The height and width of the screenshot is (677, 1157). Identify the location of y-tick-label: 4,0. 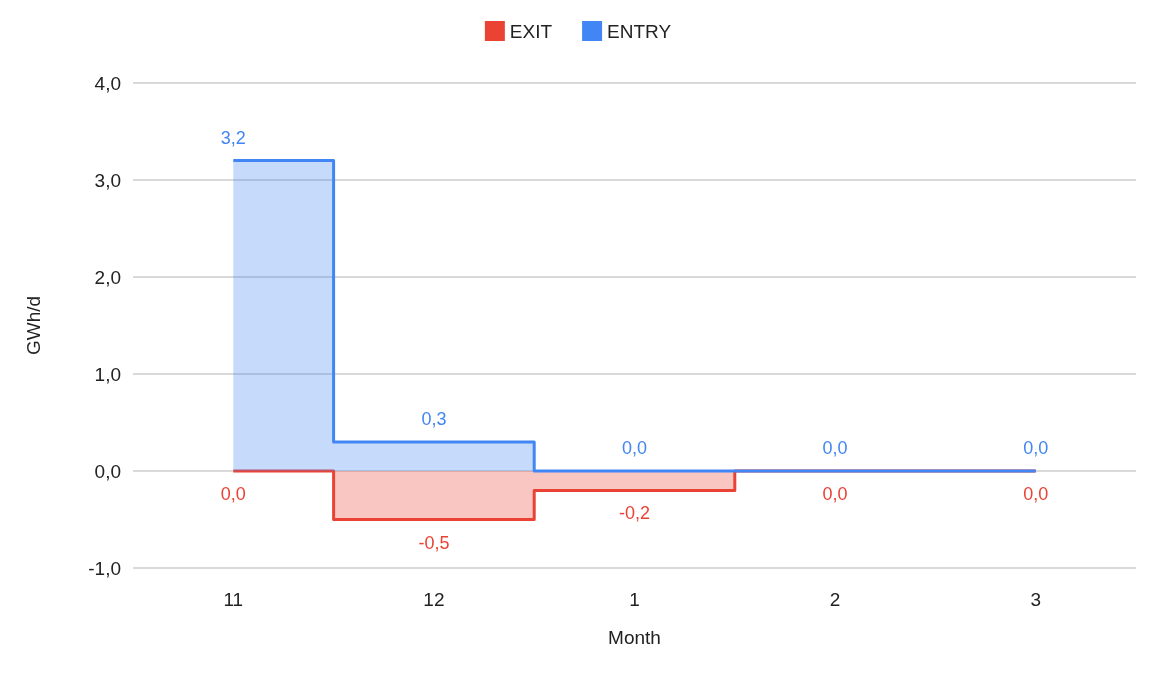
(107, 83).